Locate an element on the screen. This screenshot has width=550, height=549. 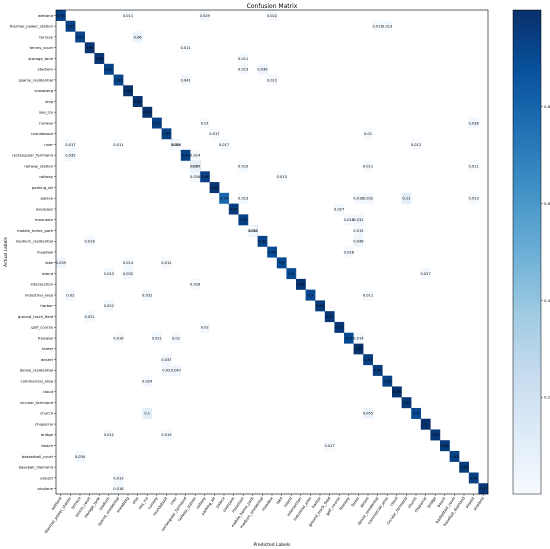
cell-value-label: 0.079 is located at coordinates (195, 166).